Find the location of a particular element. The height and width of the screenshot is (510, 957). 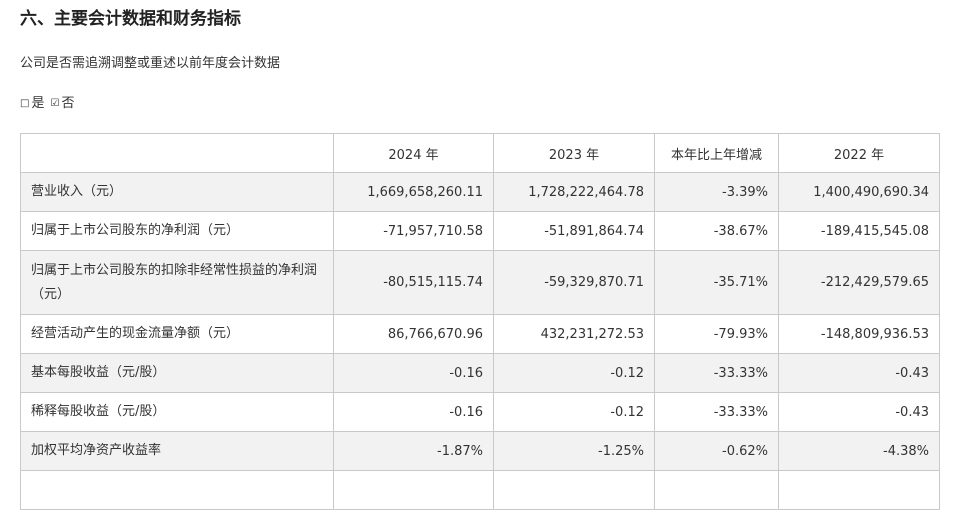

value-change: -3.39% is located at coordinates (716, 192).